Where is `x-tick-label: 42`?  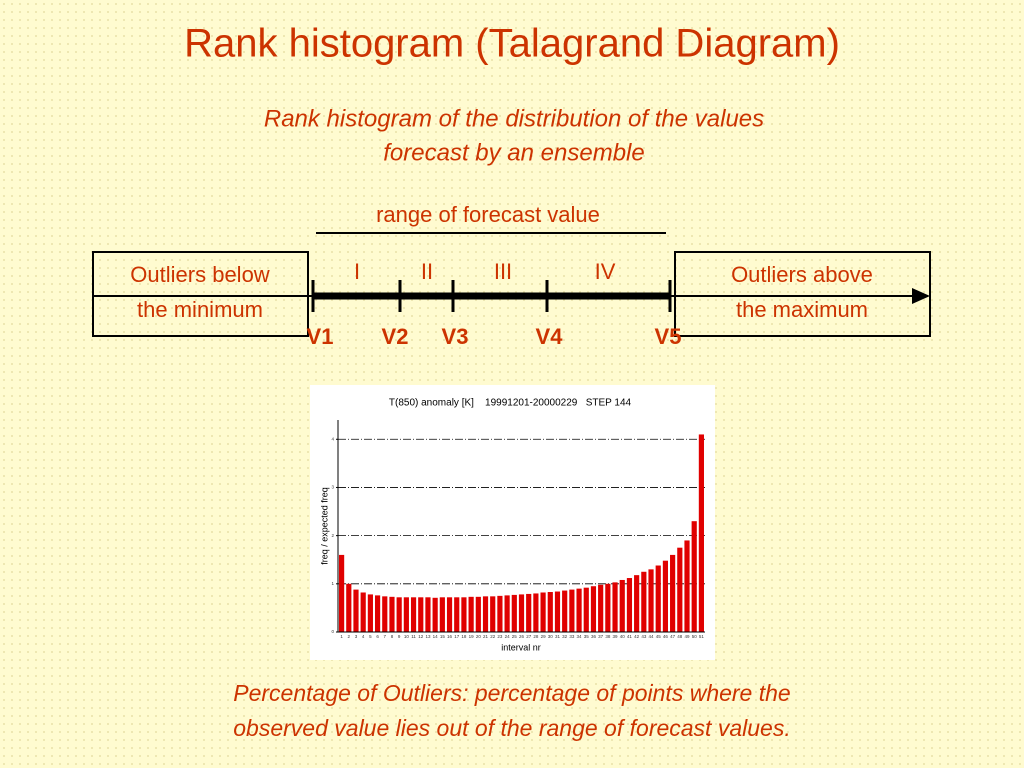 x-tick-label: 42 is located at coordinates (637, 636).